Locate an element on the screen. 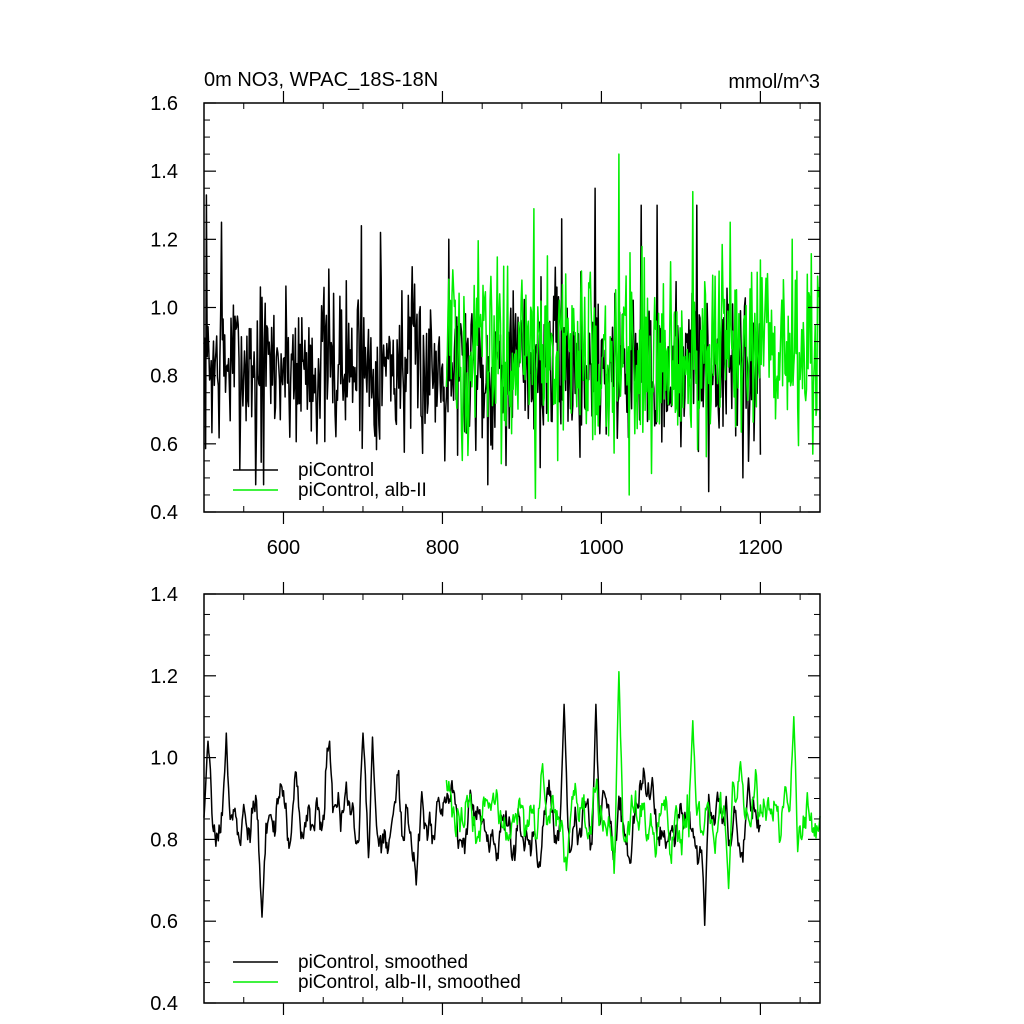  top-legend: piControl piControl, alb-II is located at coordinates (330, 480).